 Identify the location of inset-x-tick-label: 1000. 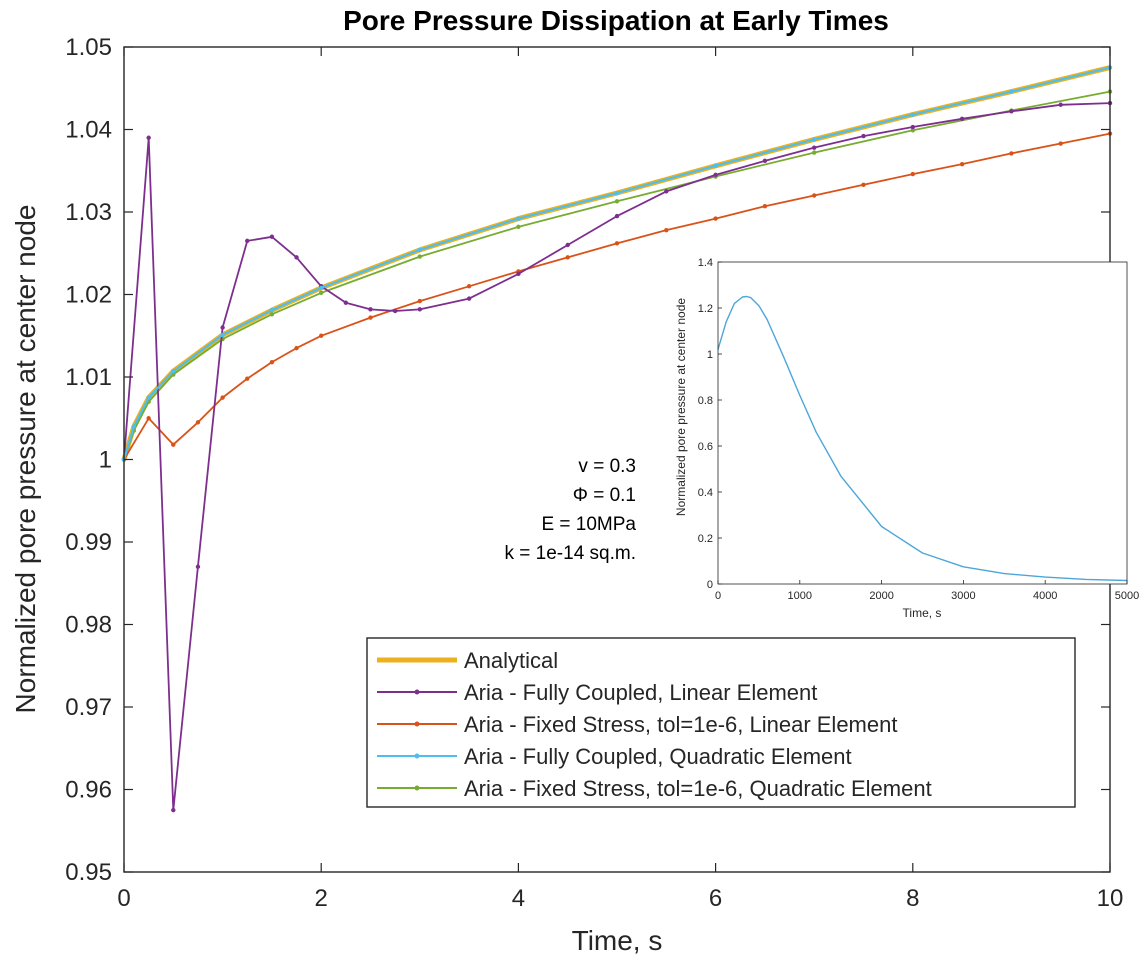
(800, 596).